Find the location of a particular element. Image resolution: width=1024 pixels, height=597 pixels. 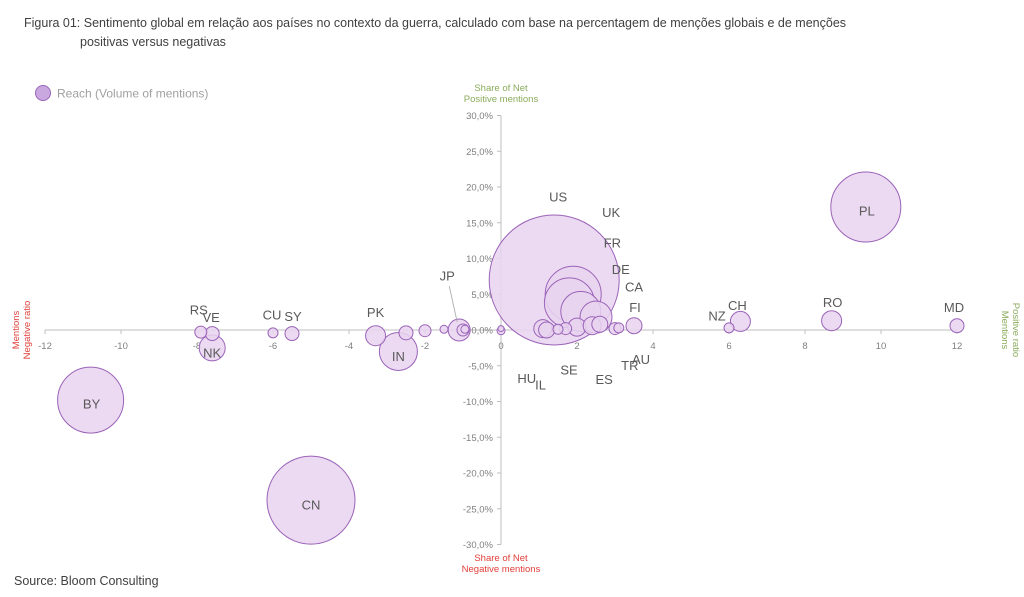

y-tick-label: -15,0% is located at coordinates (478, 438).